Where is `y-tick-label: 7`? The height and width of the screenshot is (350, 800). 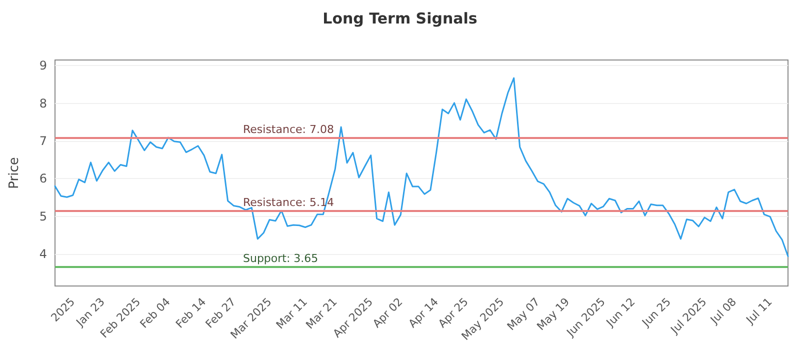 y-tick-label: 7 is located at coordinates (43, 141).